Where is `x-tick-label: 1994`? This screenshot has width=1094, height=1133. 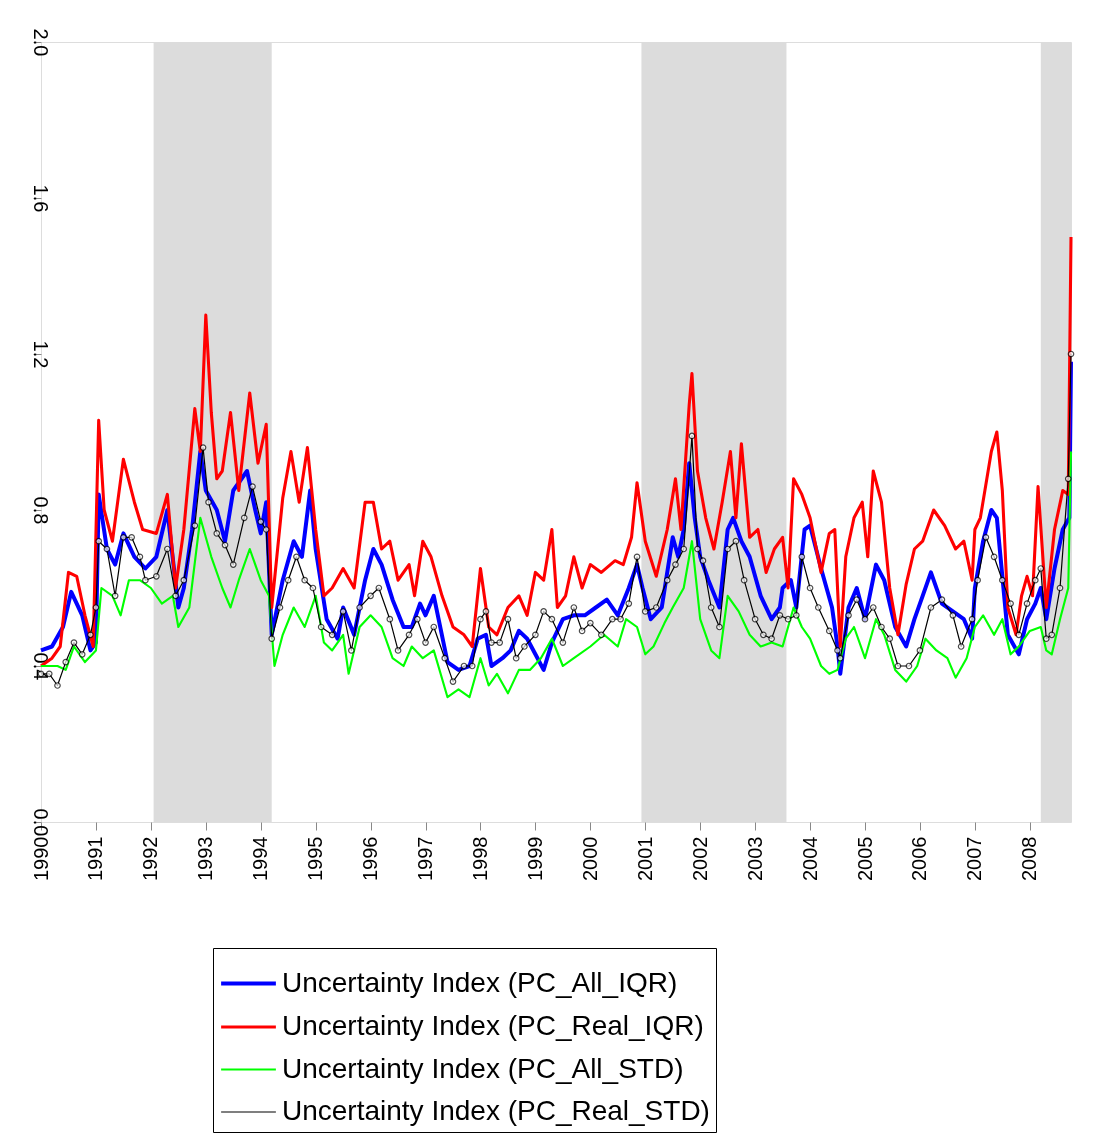 x-tick-label: 1994 is located at coordinates (260, 858).